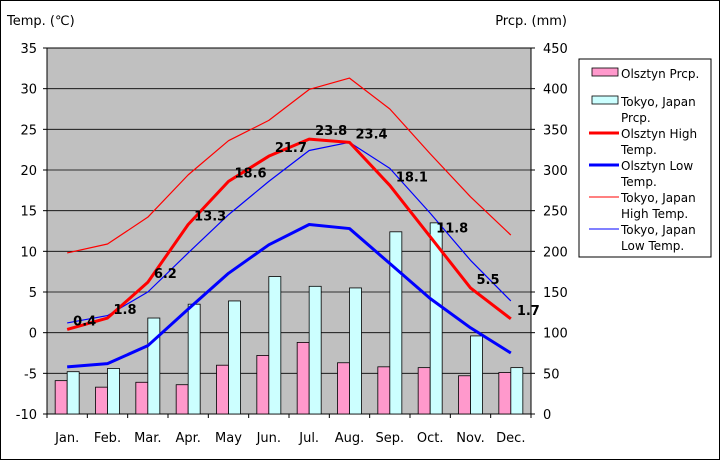  What do you see at coordinates (555, 49) in the screenshot?
I see `right-tick-label: 450` at bounding box center [555, 49].